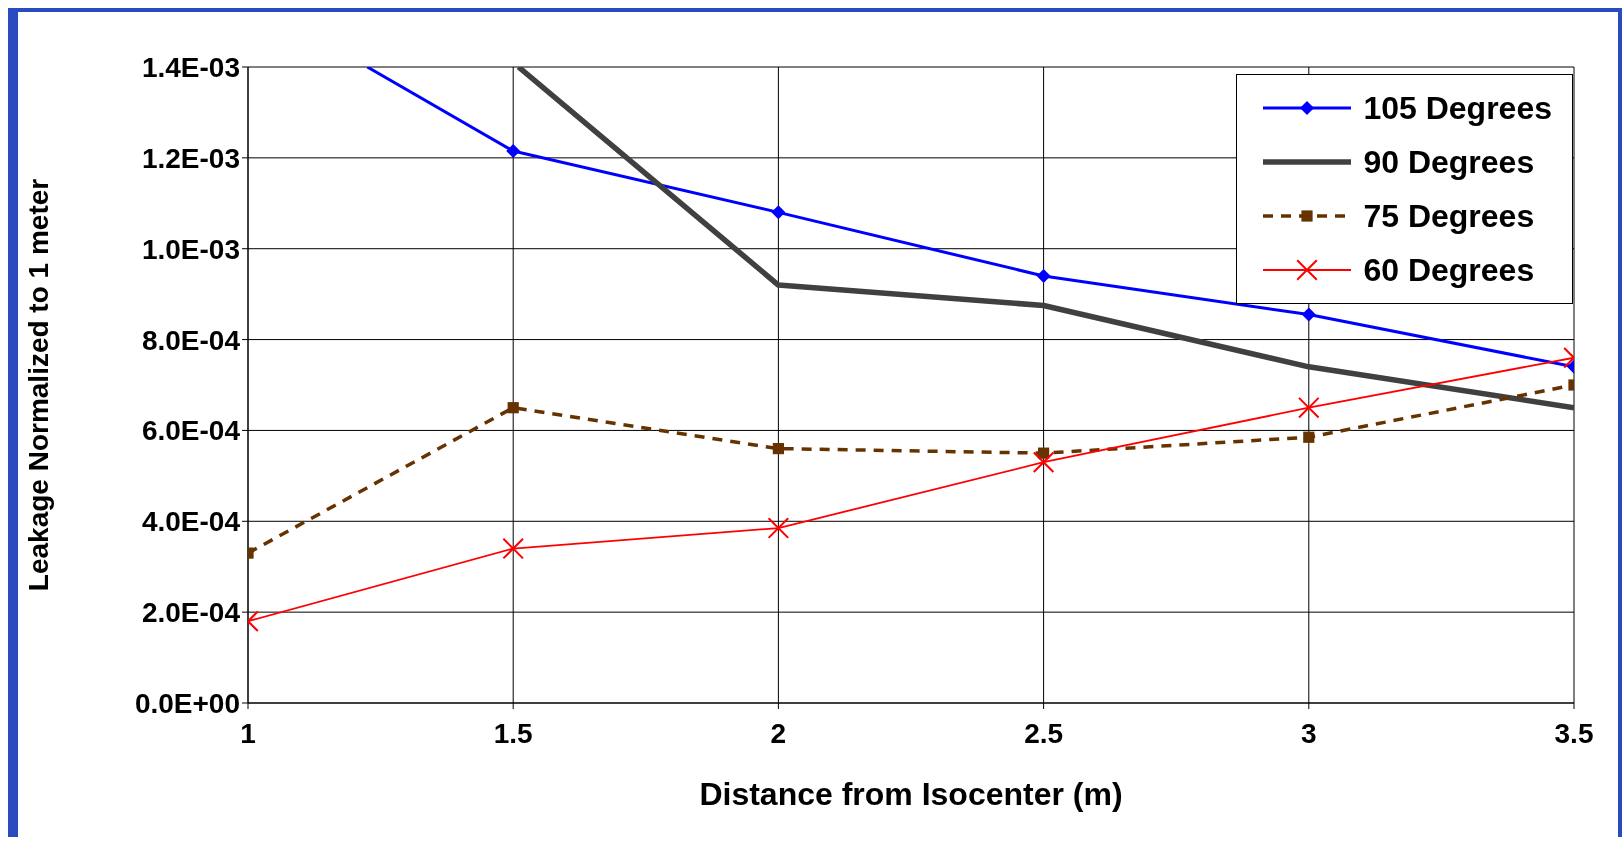 Image resolution: width=1623 pixels, height=843 pixels. What do you see at coordinates (191, 613) in the screenshot?
I see `y-tick-label: 2.0E-04` at bounding box center [191, 613].